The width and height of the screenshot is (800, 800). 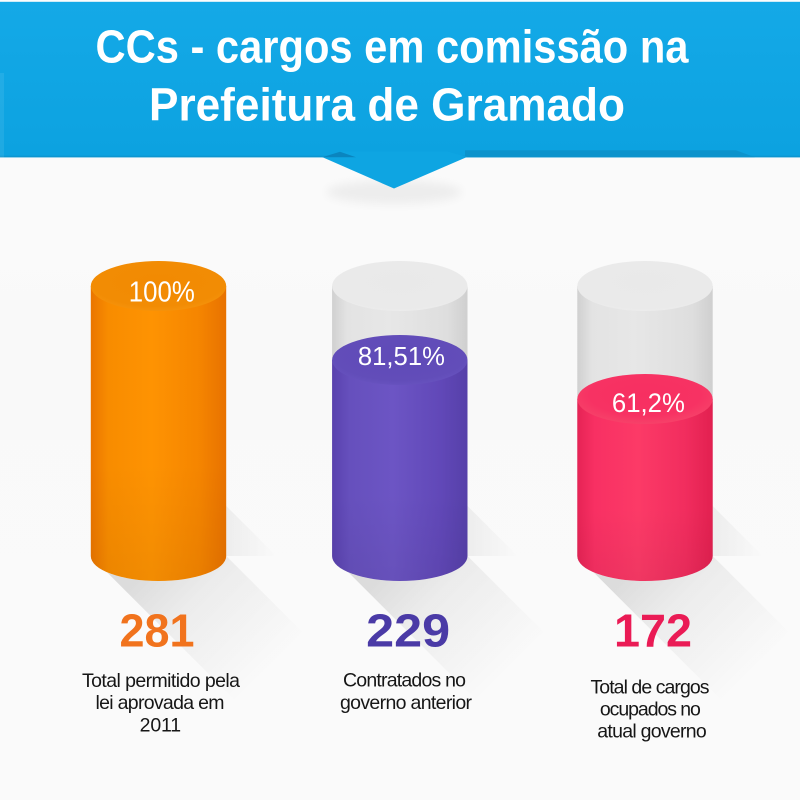 What do you see at coordinates (404, 681) in the screenshot?
I see `svg-text: Contratados no` at bounding box center [404, 681].